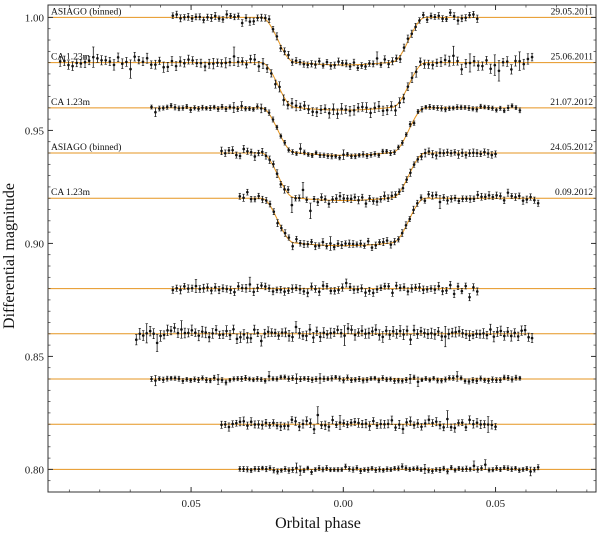  What do you see at coordinates (574, 193) in the screenshot?
I see `series-date: 0.09.2012` at bounding box center [574, 193].